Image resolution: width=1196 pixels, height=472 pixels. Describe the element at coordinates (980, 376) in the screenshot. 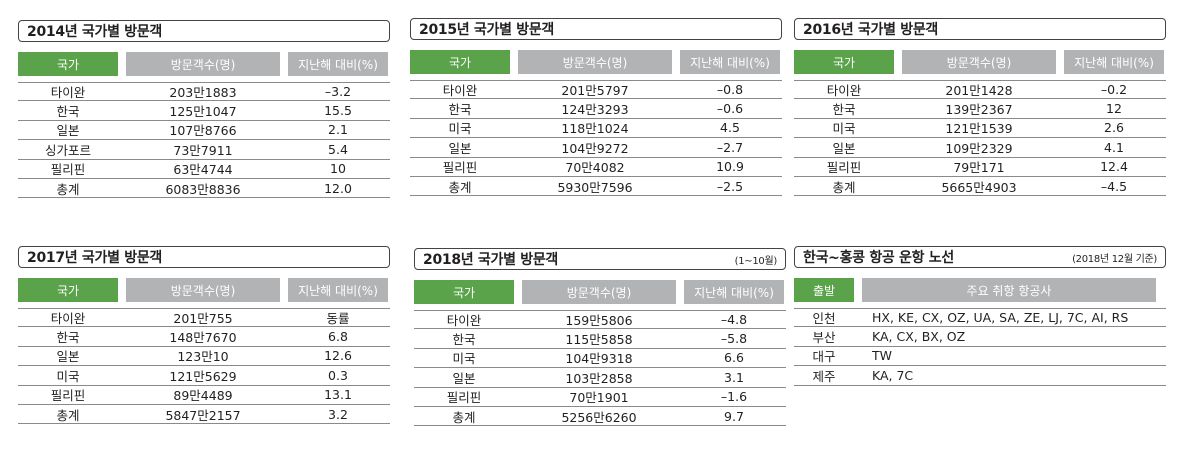

I see `table-row: 제주 KA, 7C` at that location.